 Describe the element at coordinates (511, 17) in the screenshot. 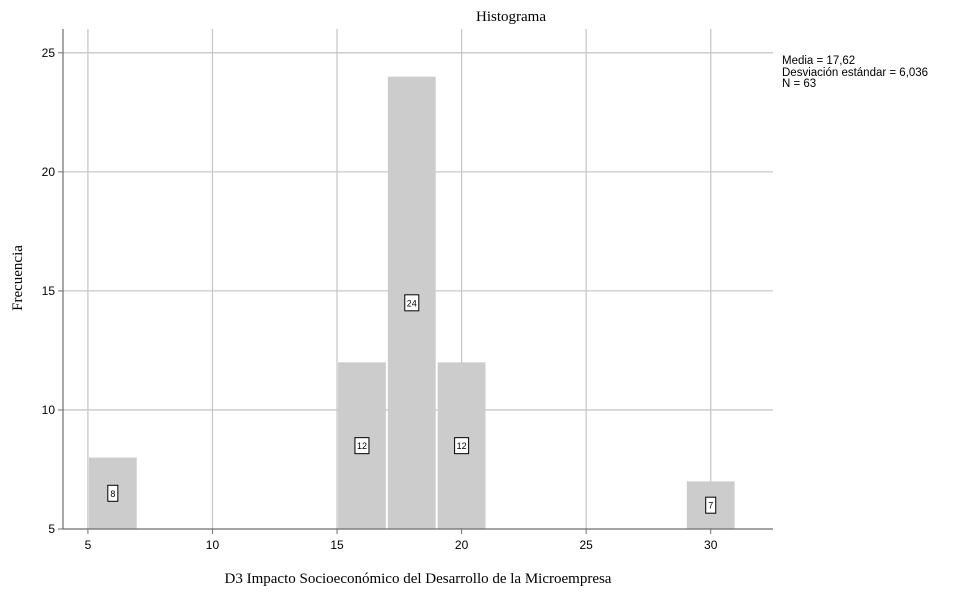

I see `chart-title: Histograma` at that location.